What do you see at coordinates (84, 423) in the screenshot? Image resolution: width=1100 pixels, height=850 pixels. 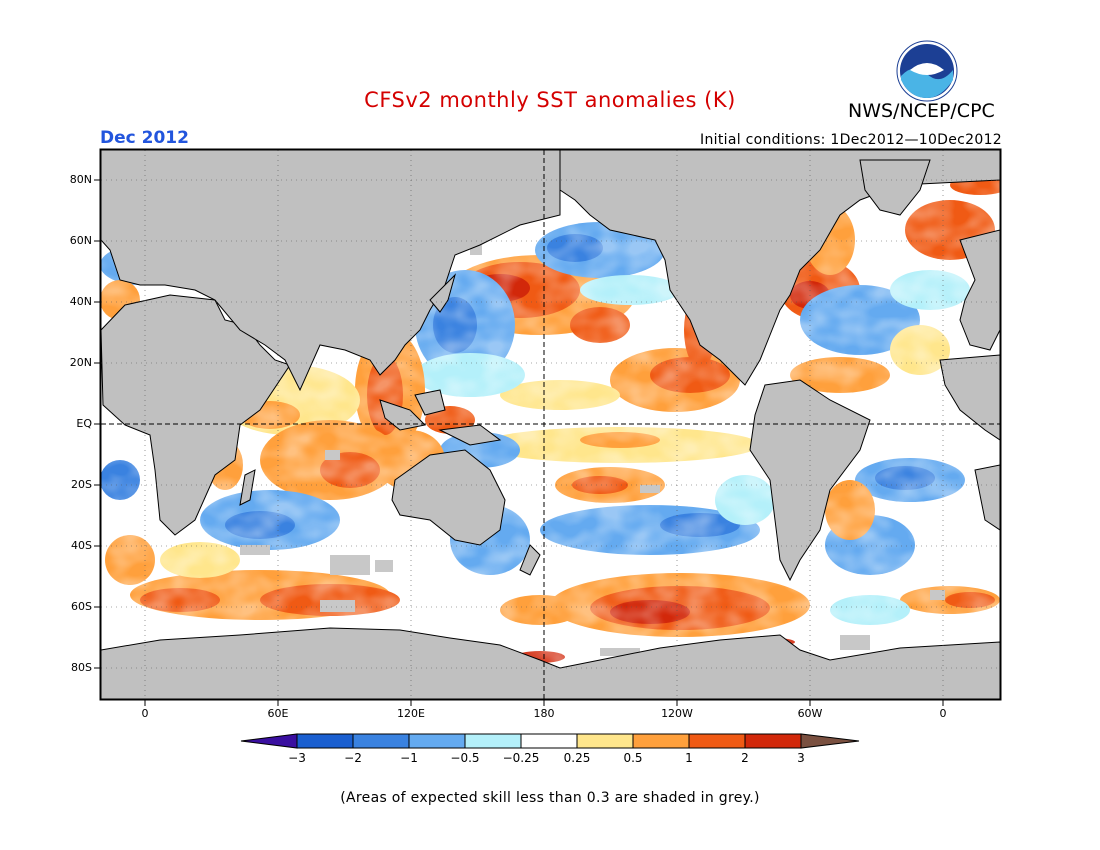 I see `lat-label: EQ` at bounding box center [84, 423].